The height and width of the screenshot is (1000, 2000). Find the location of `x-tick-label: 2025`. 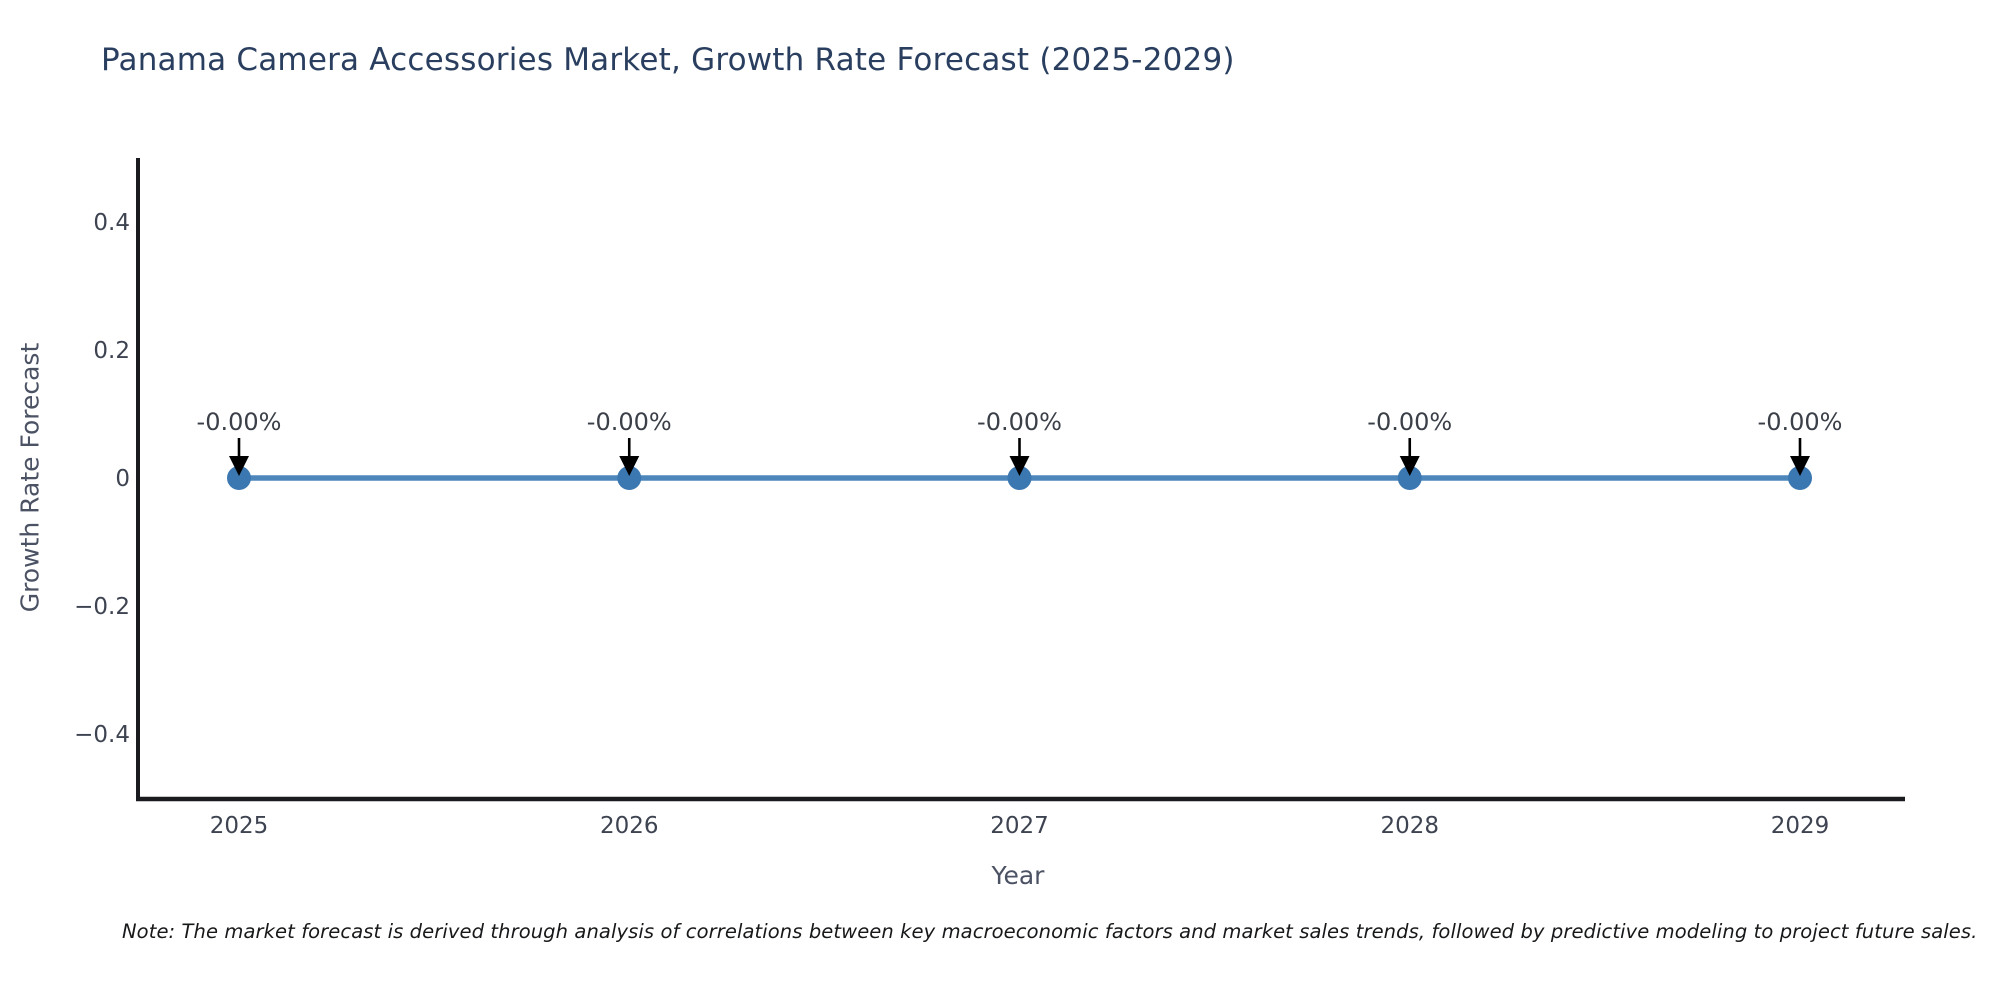

x-tick-label: 2025 is located at coordinates (239, 826).